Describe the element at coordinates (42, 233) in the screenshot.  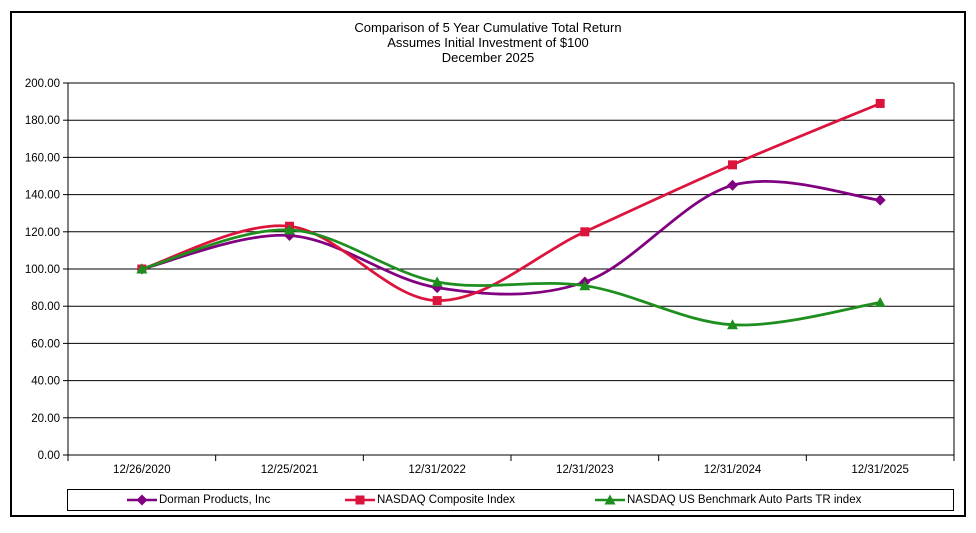
I see `y-tick-label: 120.00` at that location.